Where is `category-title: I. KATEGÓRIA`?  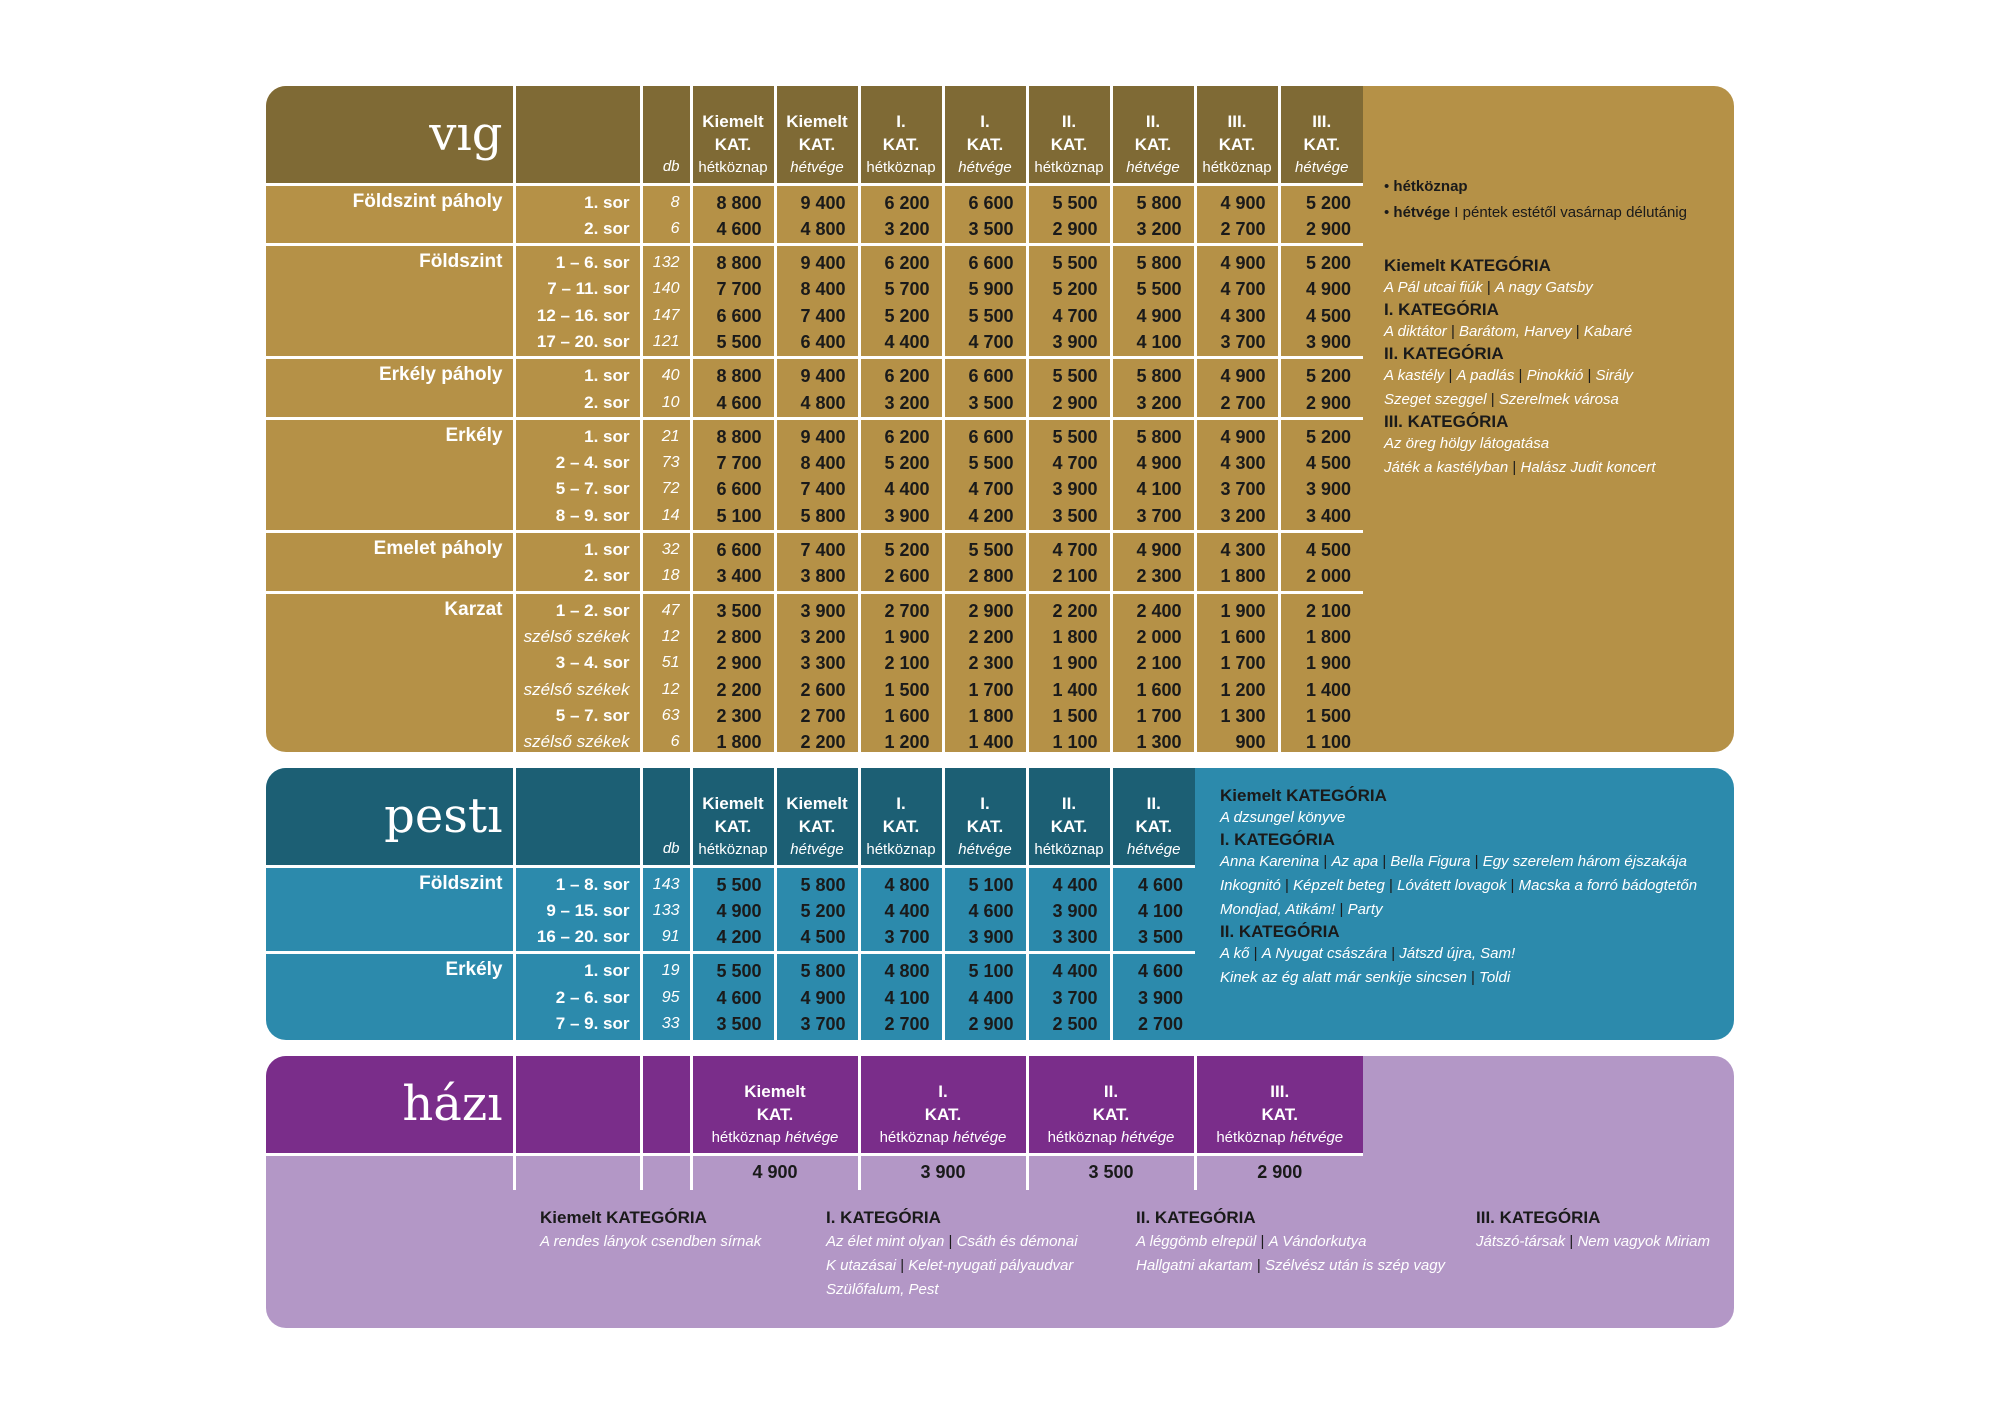
category-title: I. KATEGÓRIA is located at coordinates (1441, 309).